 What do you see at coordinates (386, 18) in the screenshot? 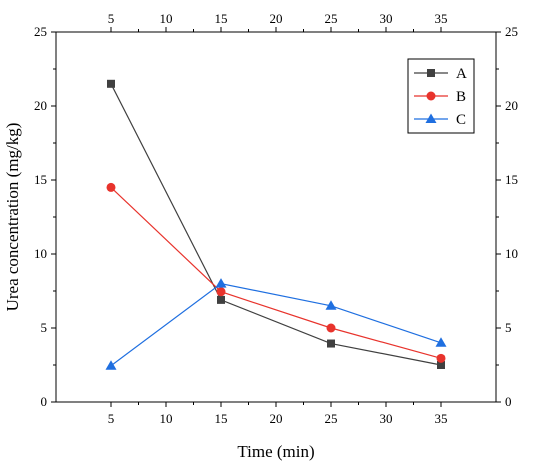
I see `x-tick-label-top: 30` at bounding box center [386, 18].